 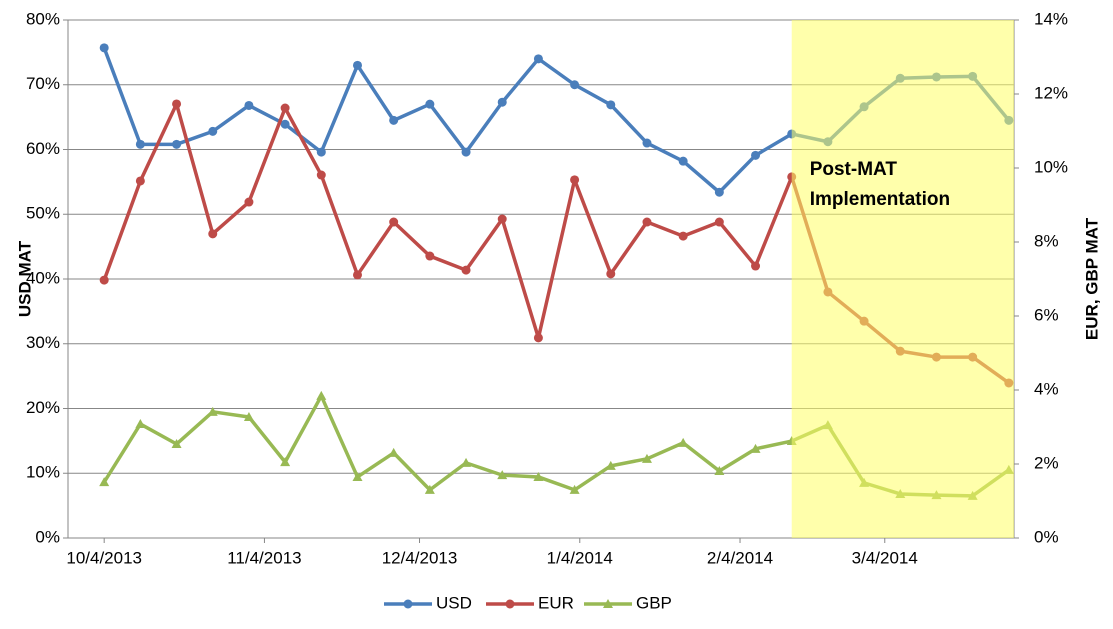 I want to click on y-tick-label: 0%, so click(x=47, y=536).